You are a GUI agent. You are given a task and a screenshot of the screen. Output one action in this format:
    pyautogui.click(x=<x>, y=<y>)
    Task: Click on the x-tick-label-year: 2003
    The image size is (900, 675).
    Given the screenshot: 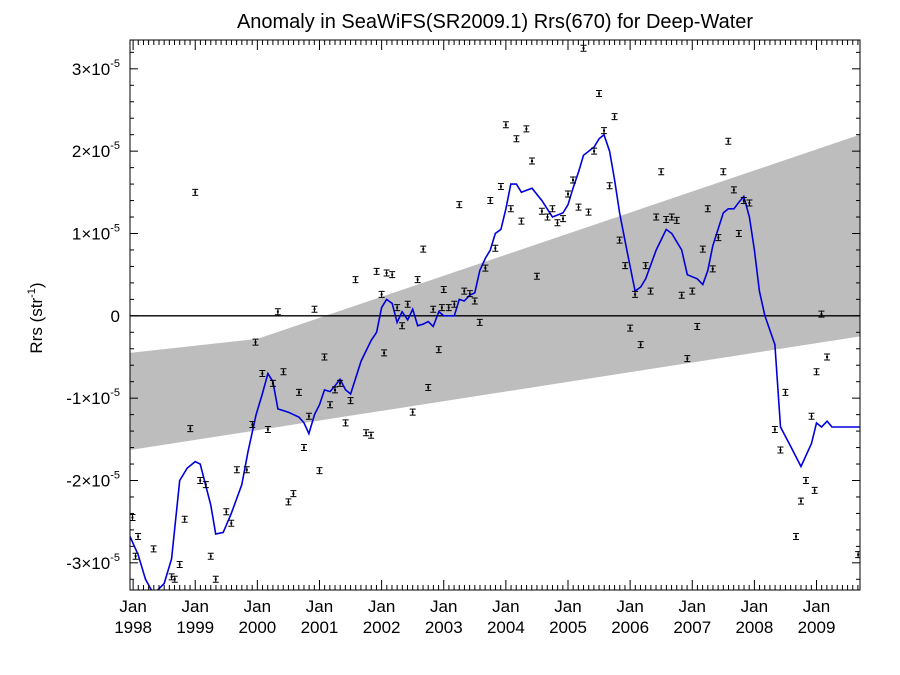 What is the action you would take?
    pyautogui.click(x=444, y=627)
    